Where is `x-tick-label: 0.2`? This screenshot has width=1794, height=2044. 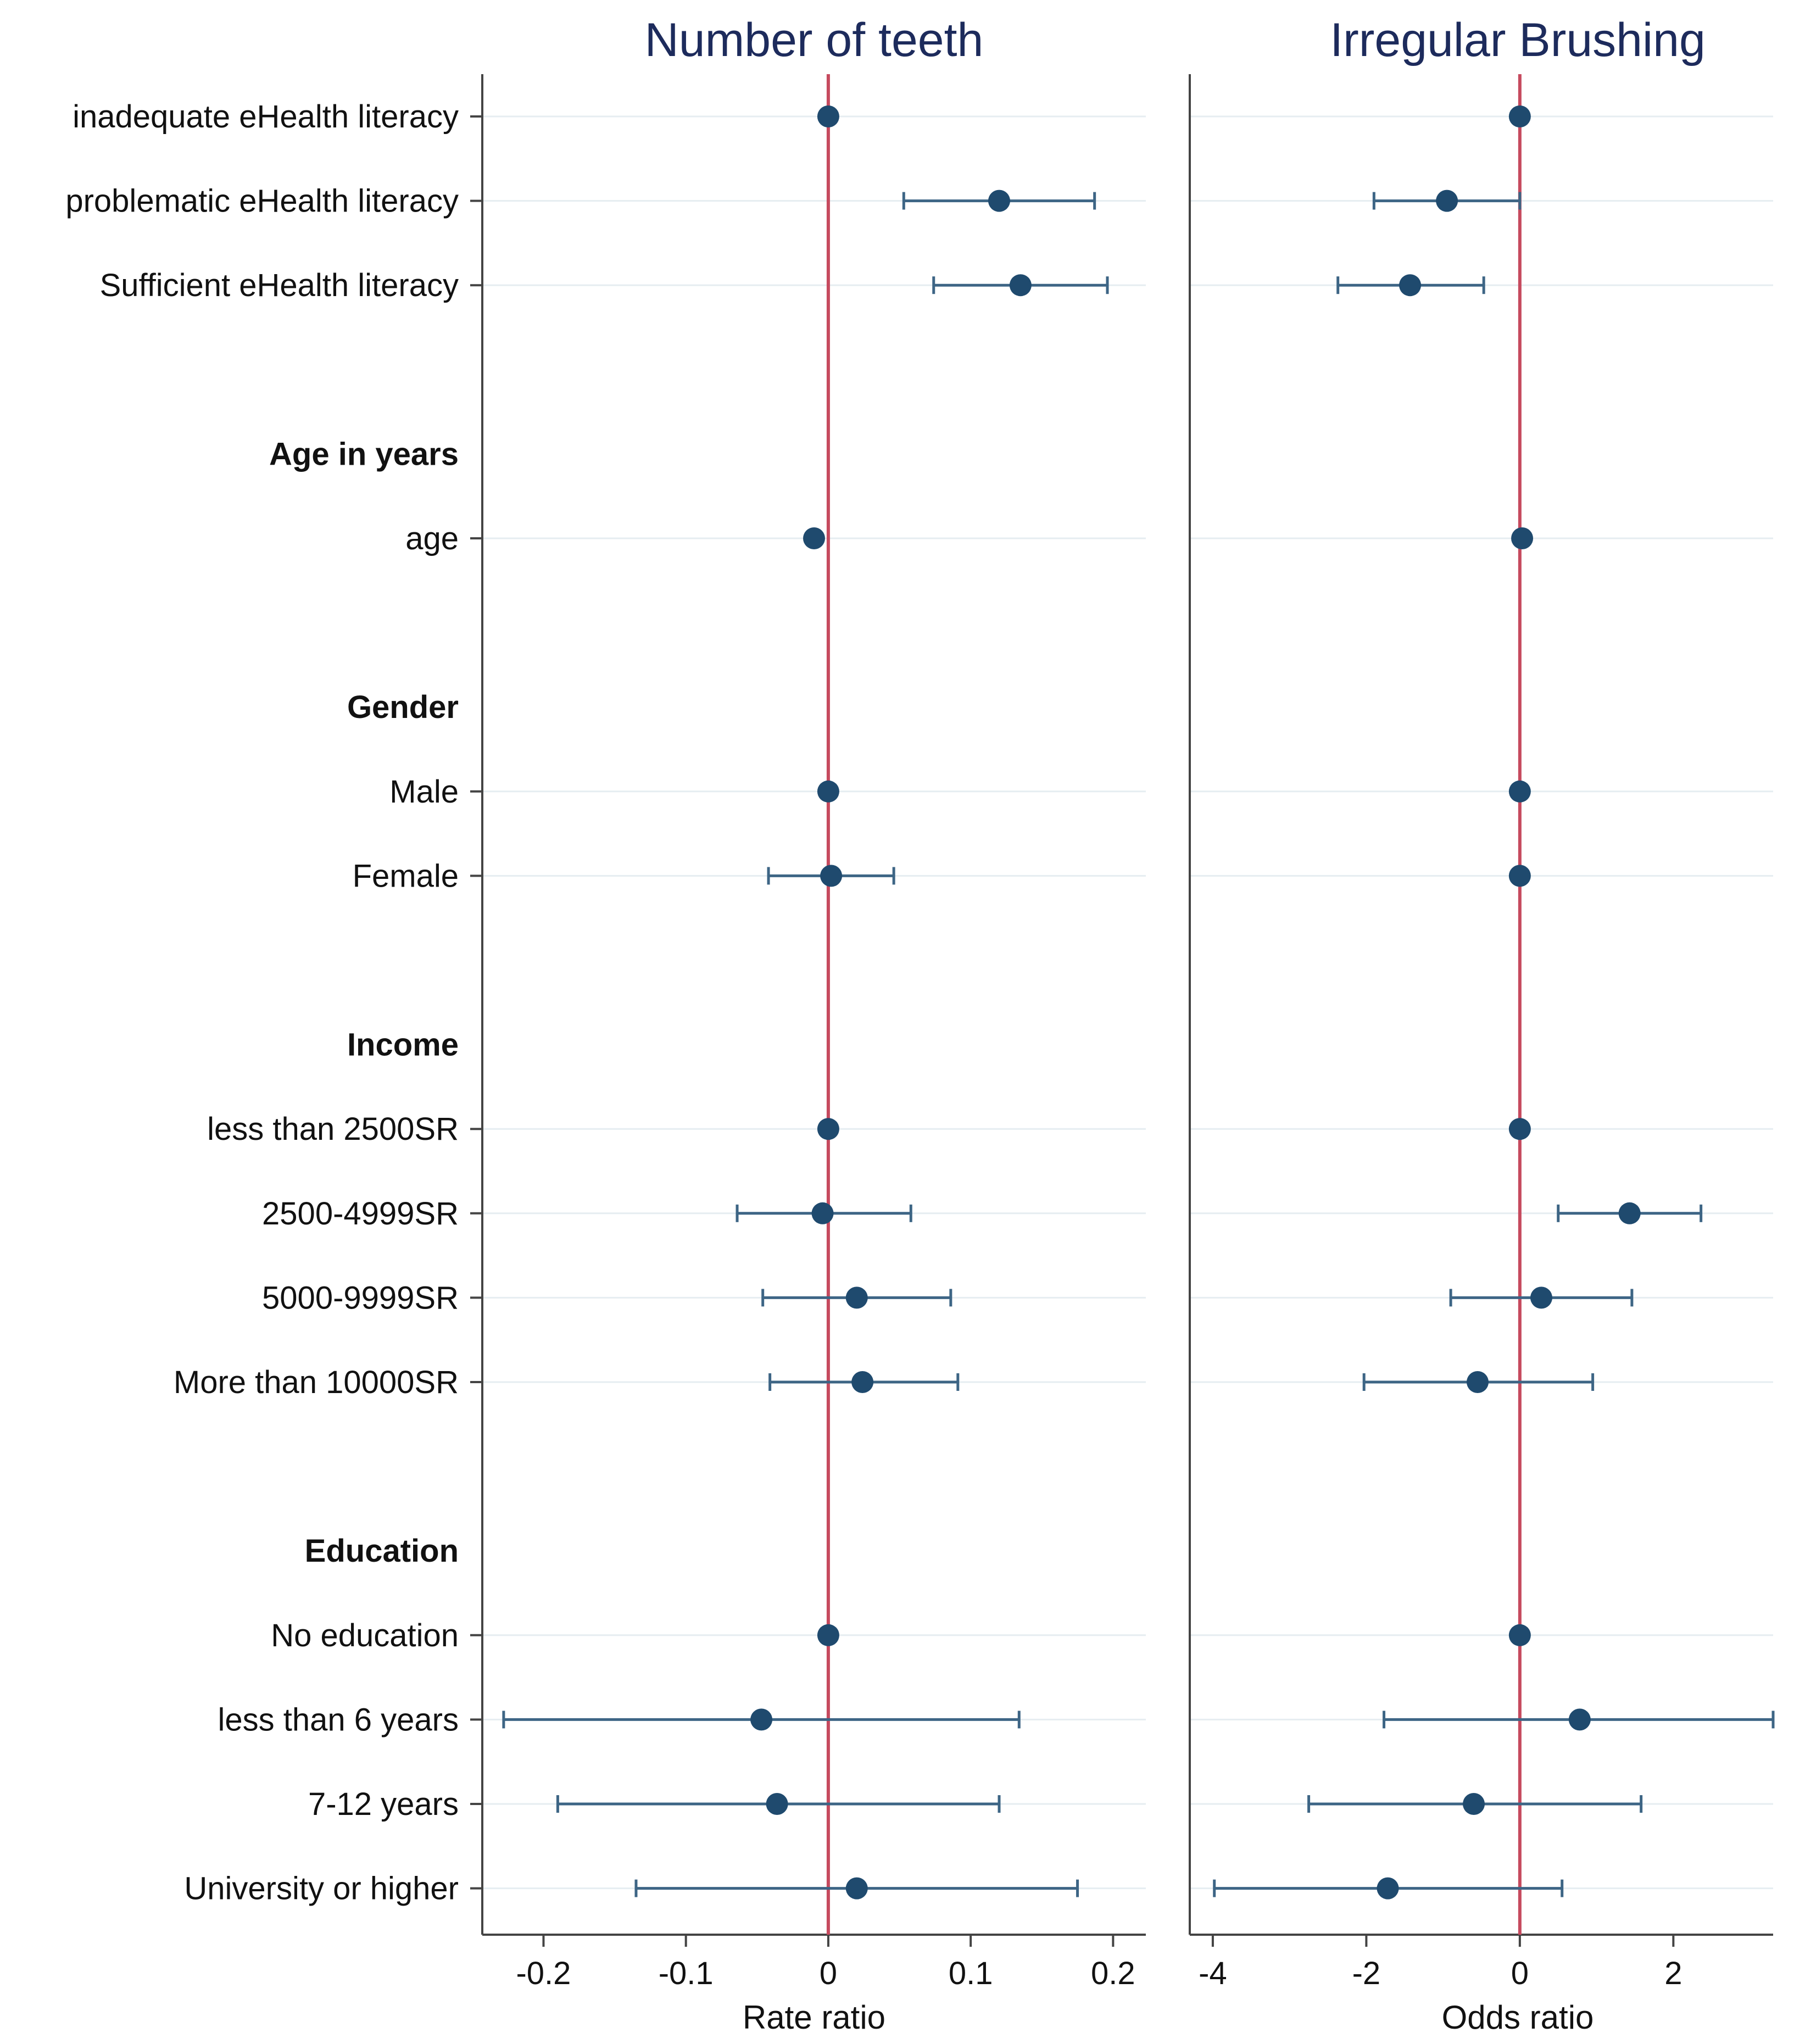
x-tick-label: 0.2 is located at coordinates (1113, 1973).